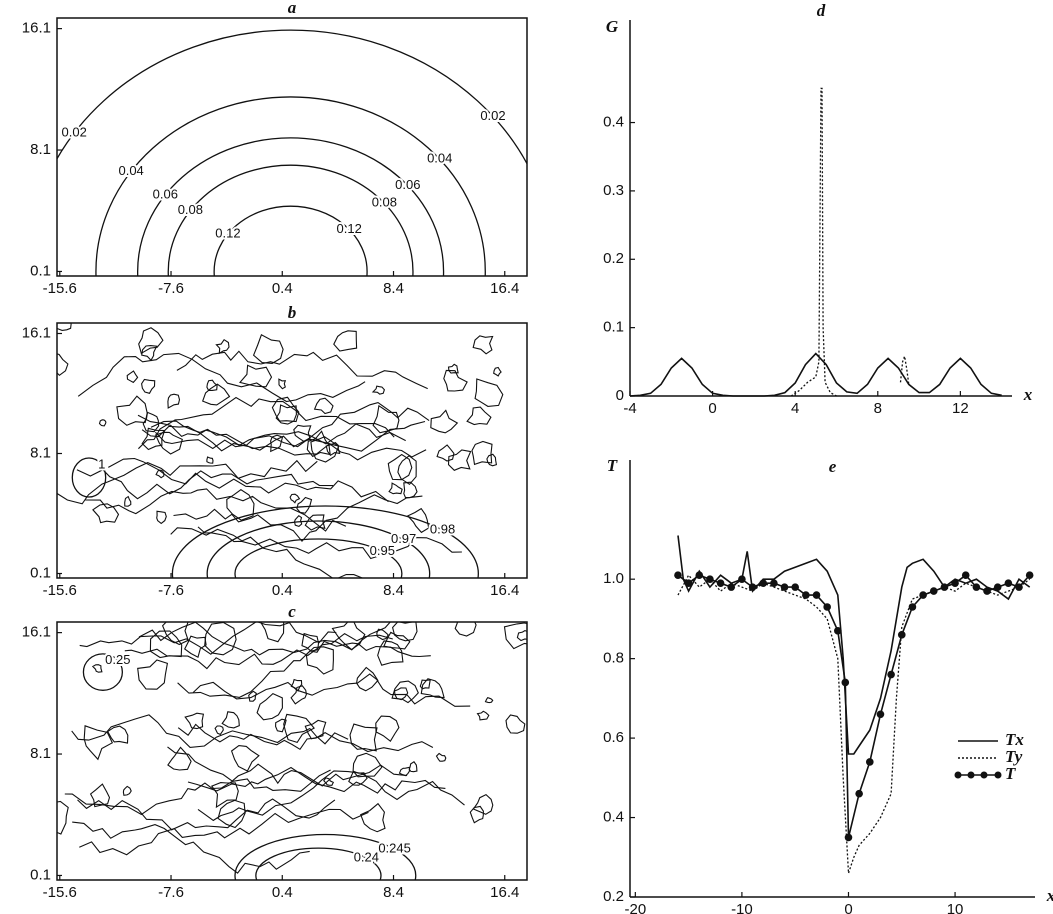 This screenshot has width=1053, height=914. I want to click on x-tick-label: 12, so click(960, 408).